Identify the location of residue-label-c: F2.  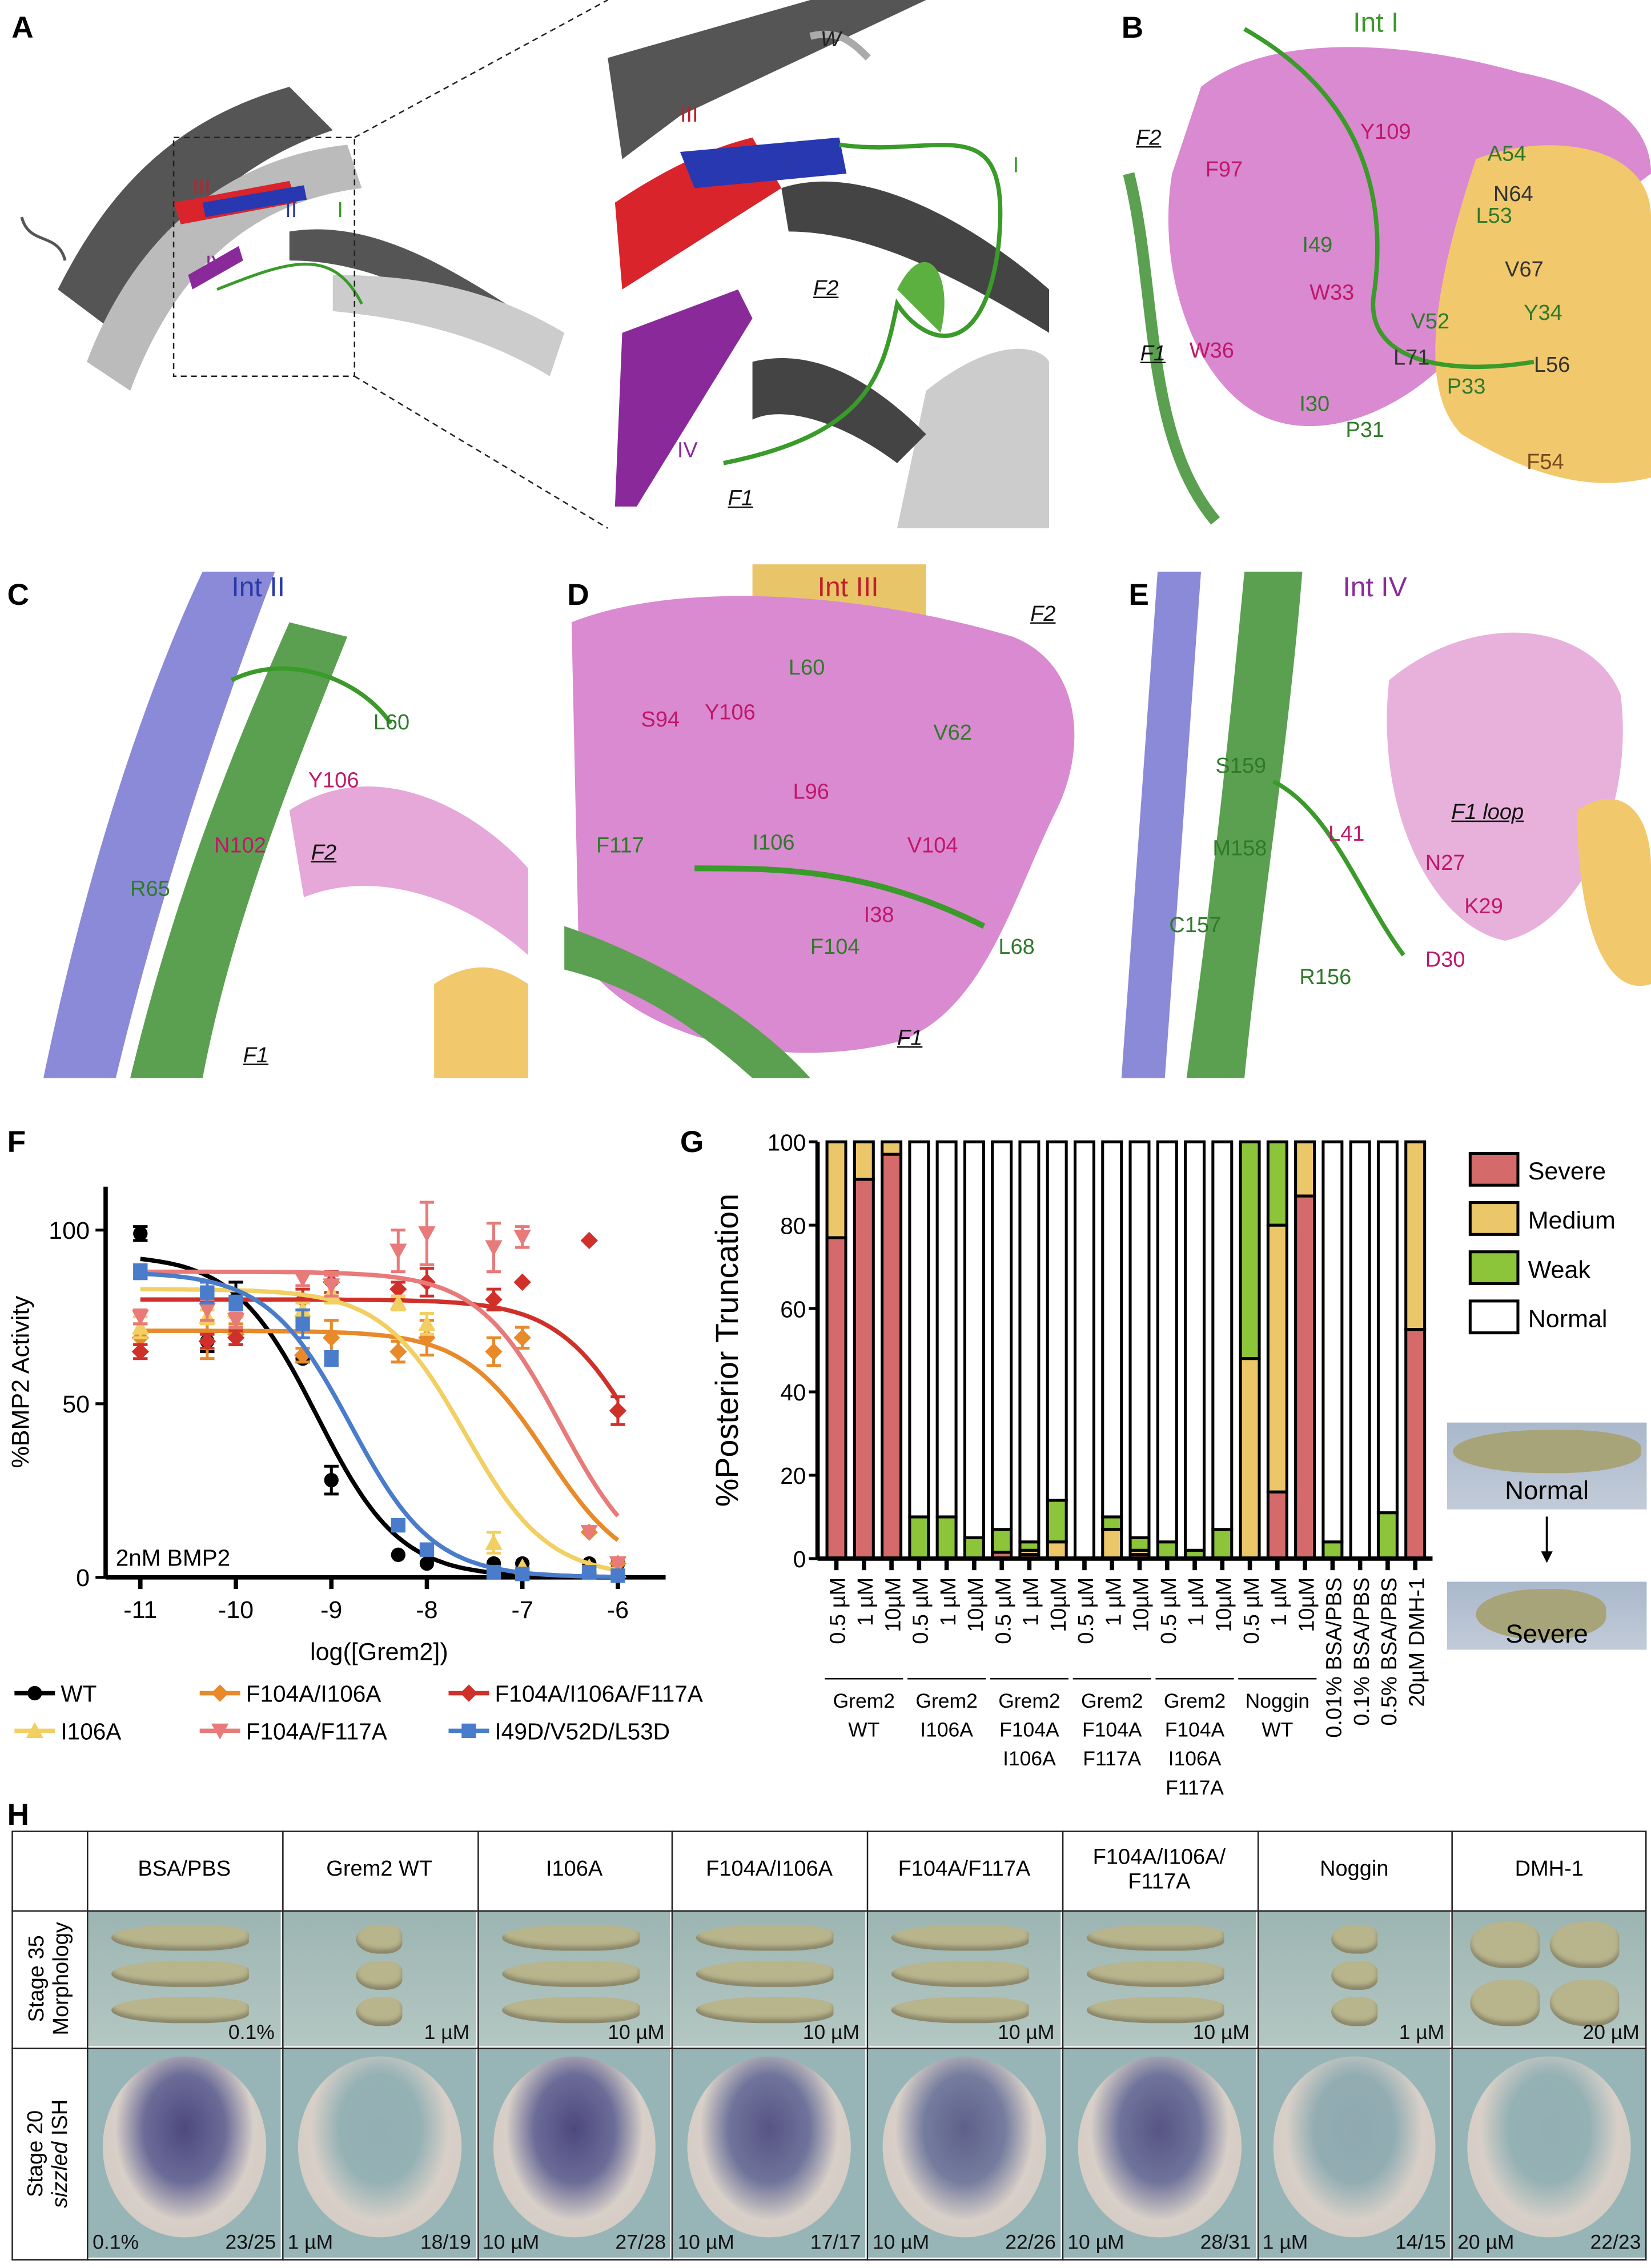
(324, 853).